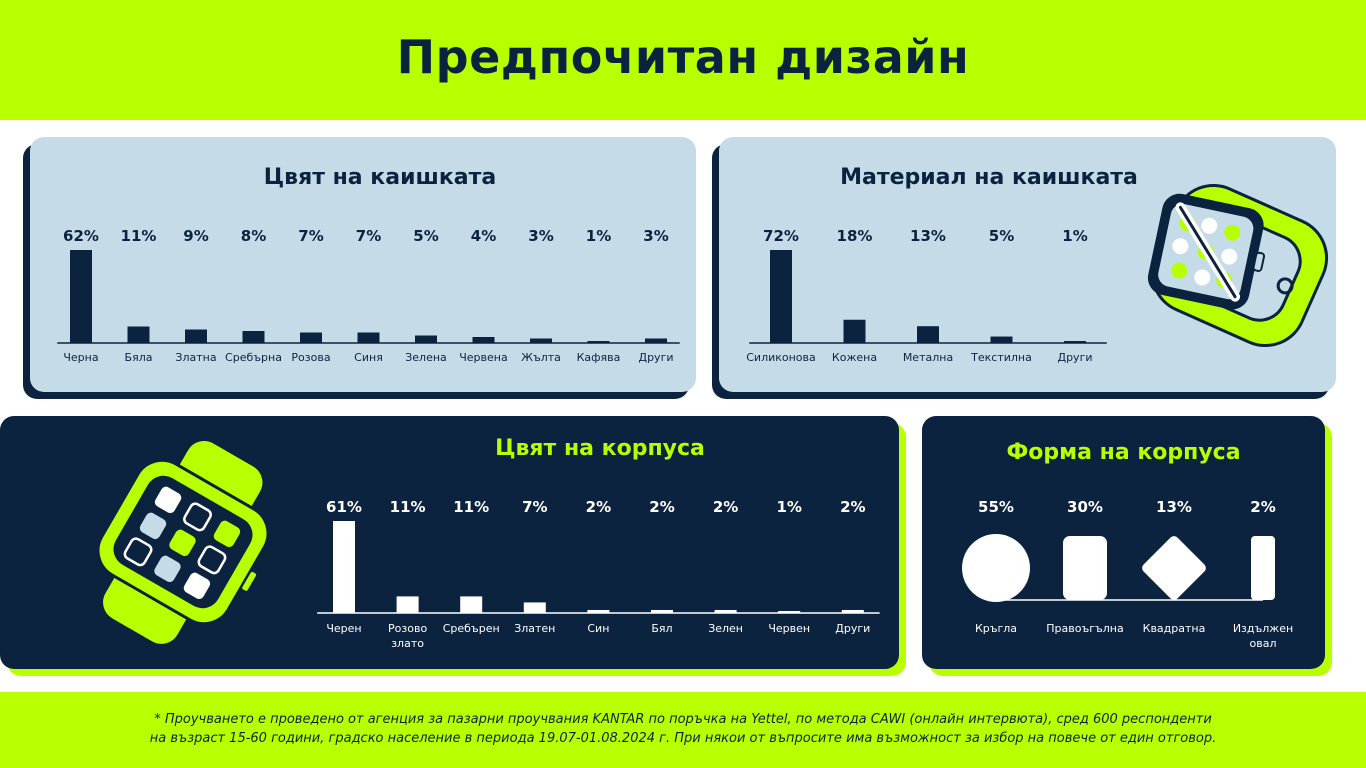 Image resolution: width=1366 pixels, height=768 pixels. Describe the element at coordinates (852, 507) in the screenshot. I see `value-label-8: 2%` at that location.